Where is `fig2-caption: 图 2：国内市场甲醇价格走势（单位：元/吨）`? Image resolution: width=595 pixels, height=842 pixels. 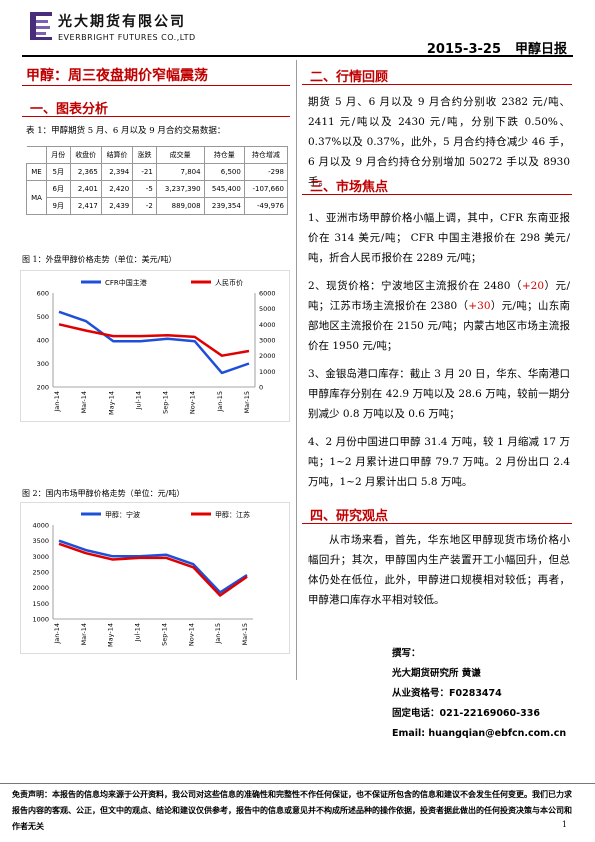 fig2-caption: 图 2：国内市场甲醇价格走势（单位：元/吨） is located at coordinates (103, 493).